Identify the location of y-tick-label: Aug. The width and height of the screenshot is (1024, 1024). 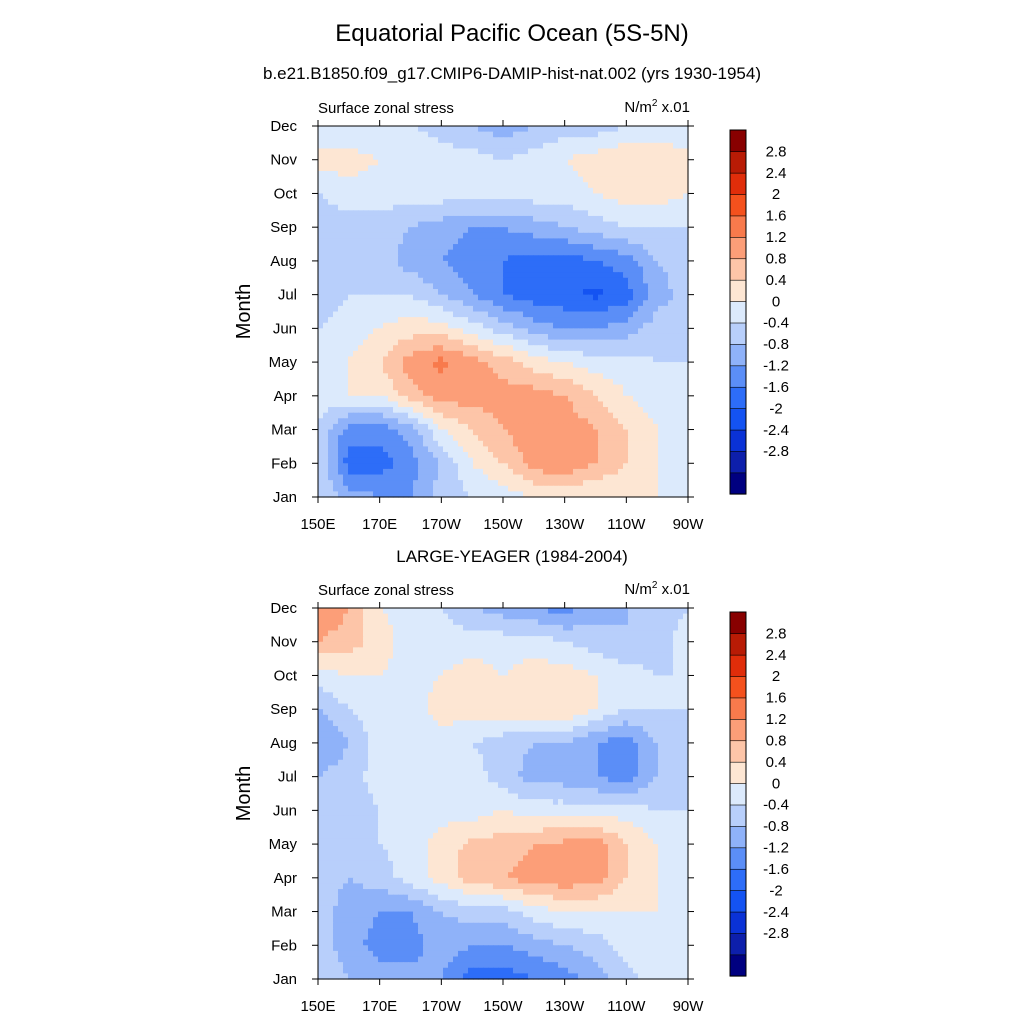
(283, 261).